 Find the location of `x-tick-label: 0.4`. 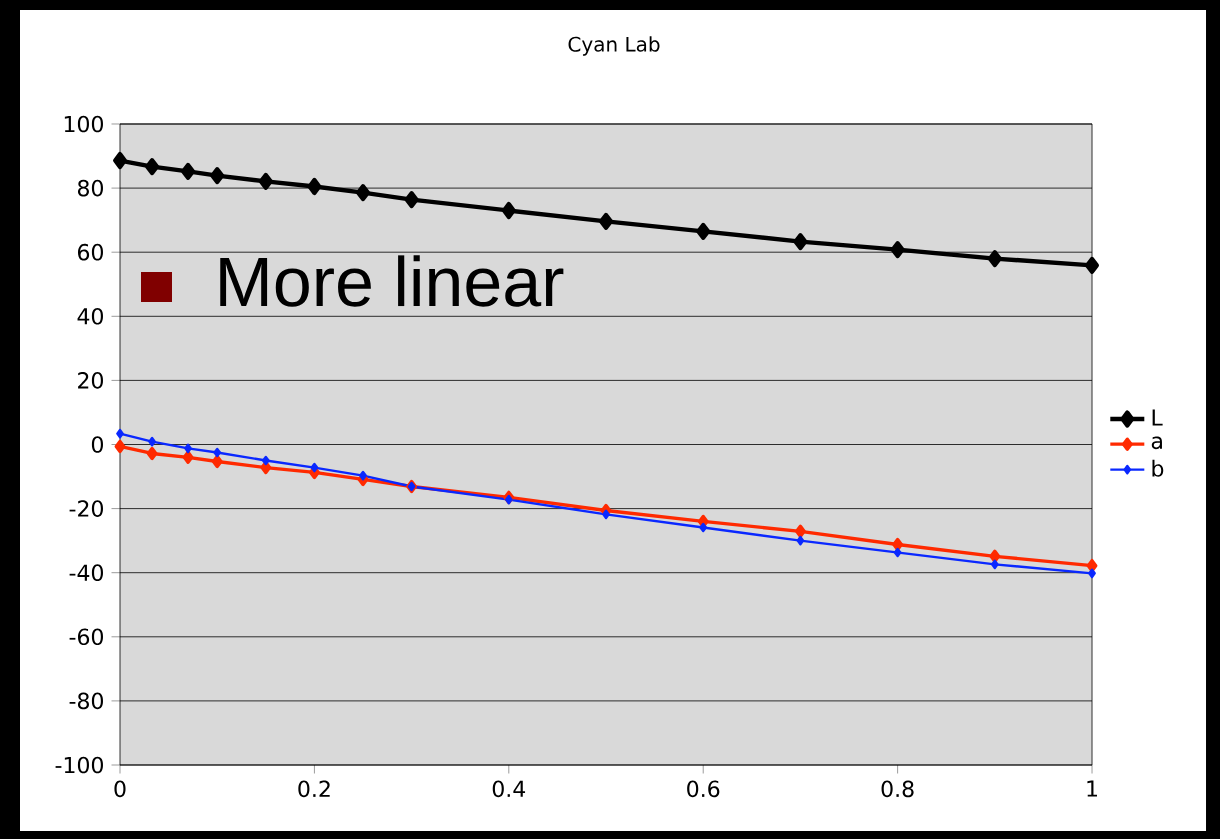

x-tick-label: 0.4 is located at coordinates (509, 789).